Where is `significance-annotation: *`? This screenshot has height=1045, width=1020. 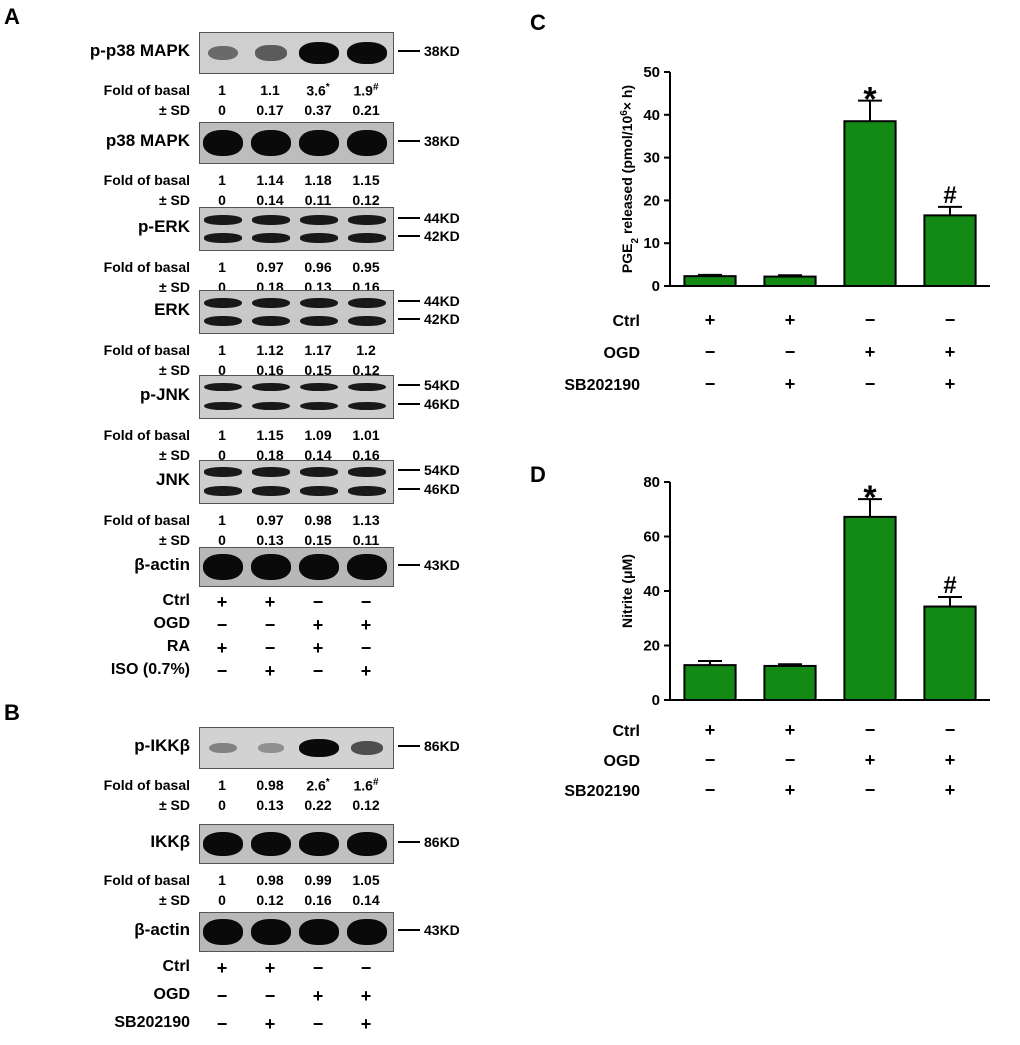
significance-annotation: * is located at coordinates (870, 498).